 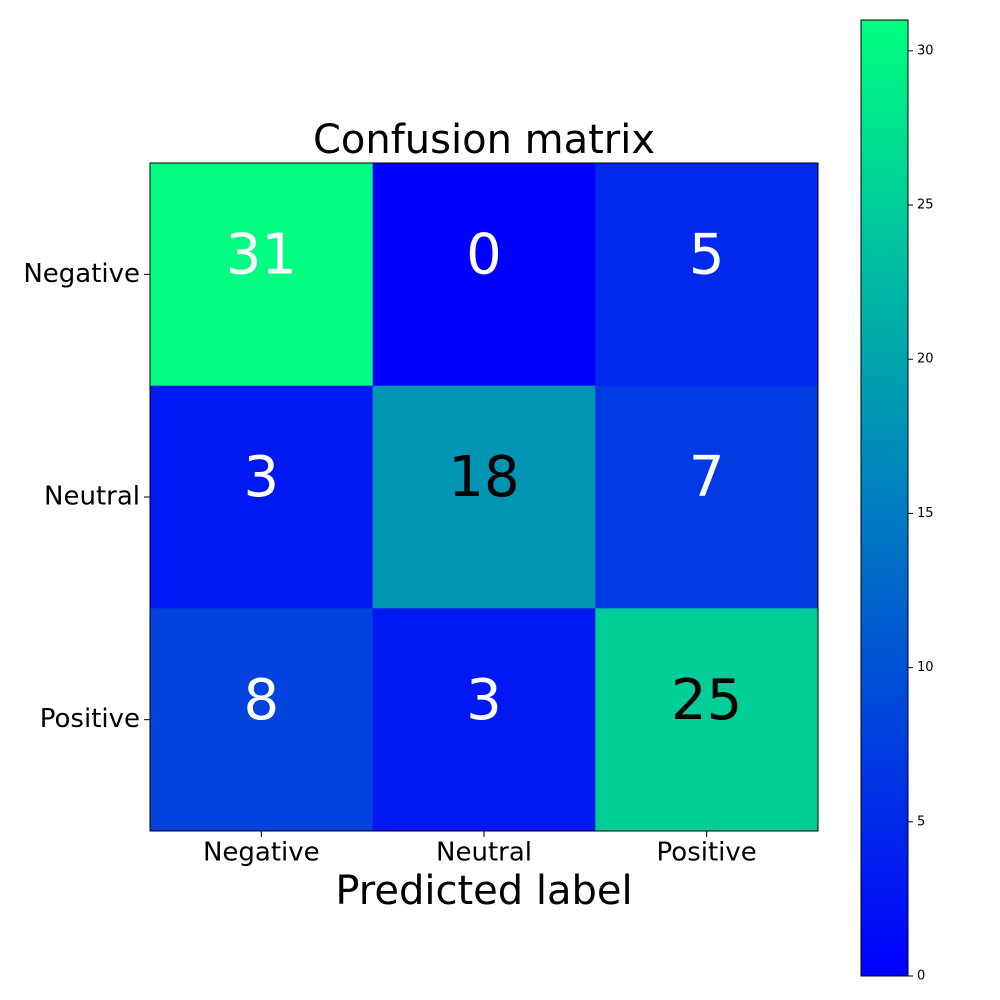 What do you see at coordinates (262, 700) in the screenshot?
I see `cell-label: 8` at bounding box center [262, 700].